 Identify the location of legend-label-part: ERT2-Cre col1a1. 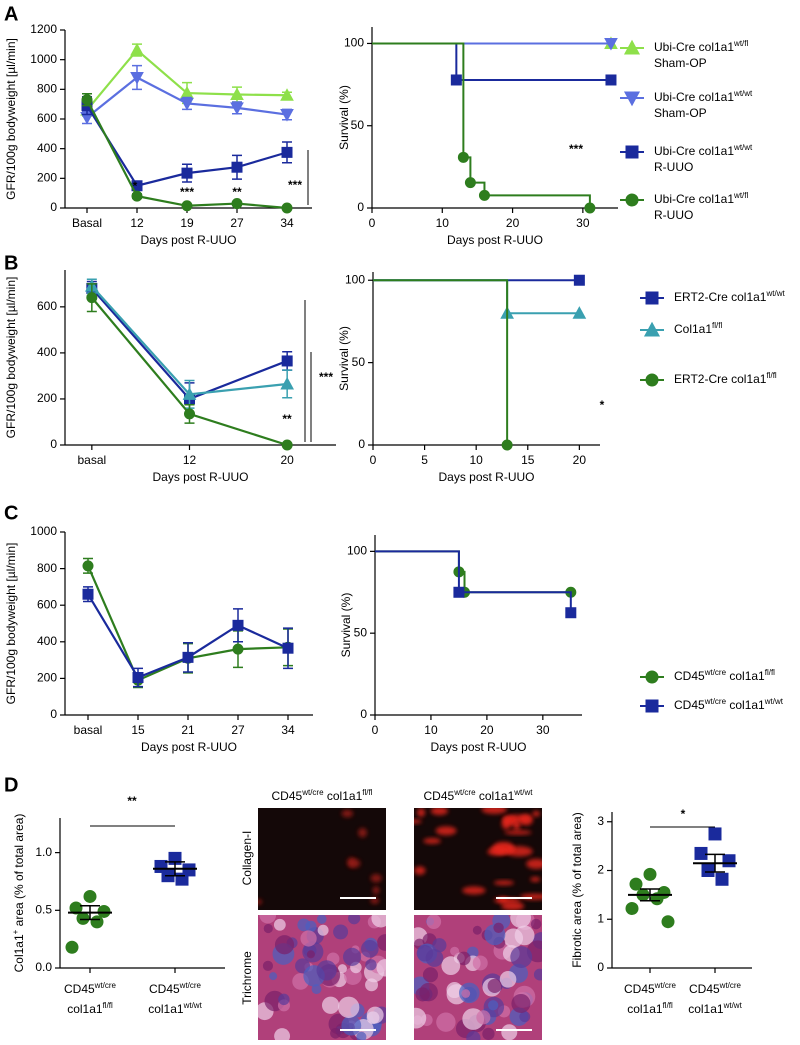
(720, 297).